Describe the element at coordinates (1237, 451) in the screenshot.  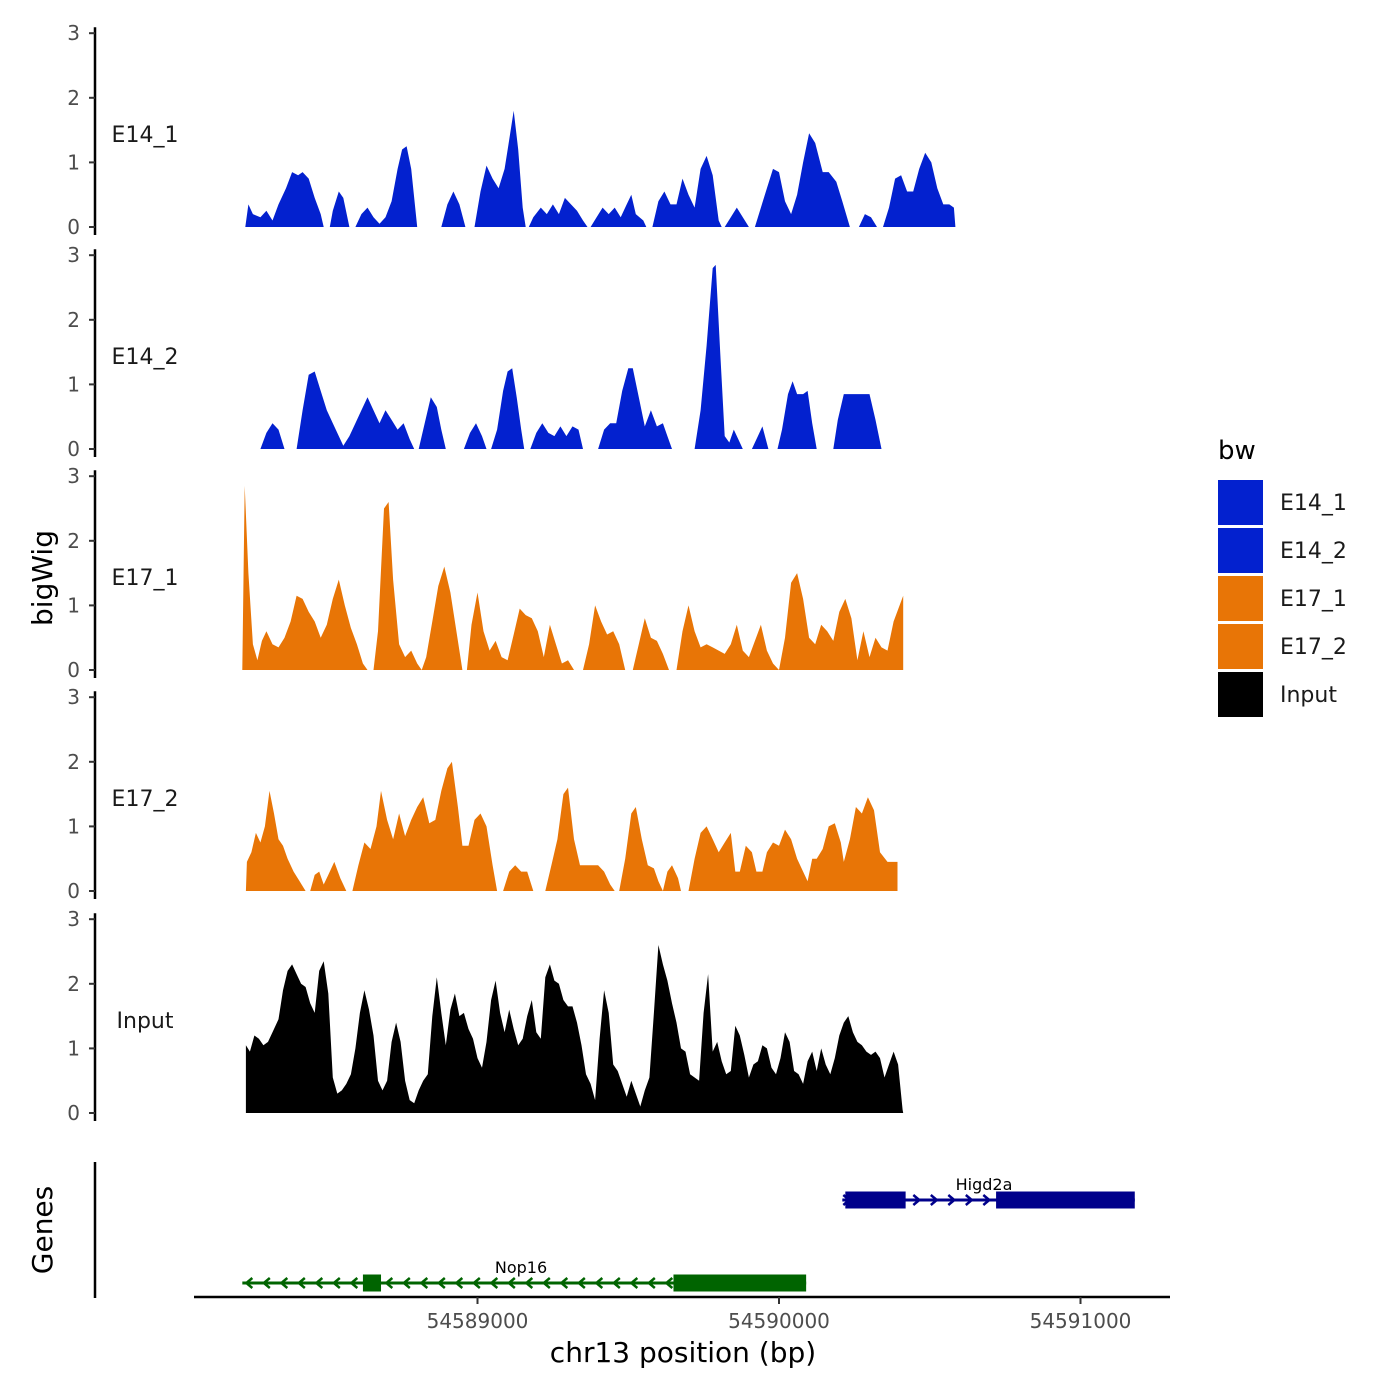
I see `legend-title: bw` at that location.